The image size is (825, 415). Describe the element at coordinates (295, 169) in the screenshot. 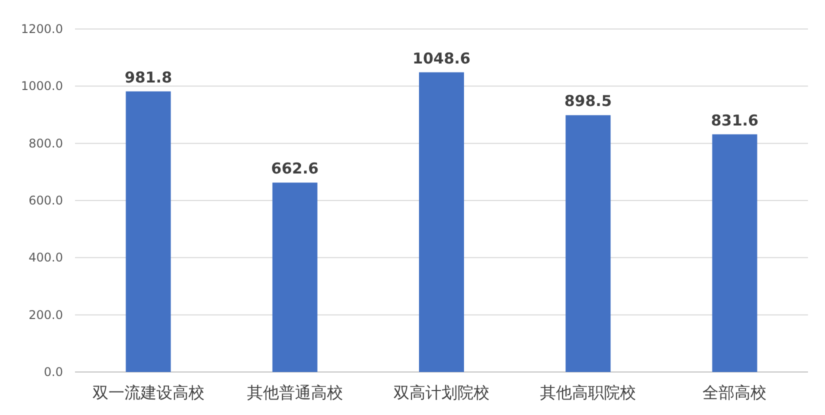

I see `data-label: 662.6` at that location.